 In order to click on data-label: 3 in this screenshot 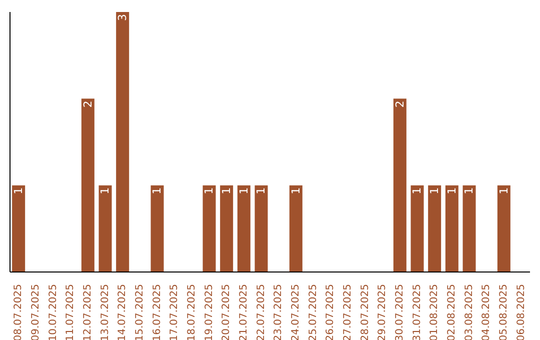, I will do `click(123, 17)`.